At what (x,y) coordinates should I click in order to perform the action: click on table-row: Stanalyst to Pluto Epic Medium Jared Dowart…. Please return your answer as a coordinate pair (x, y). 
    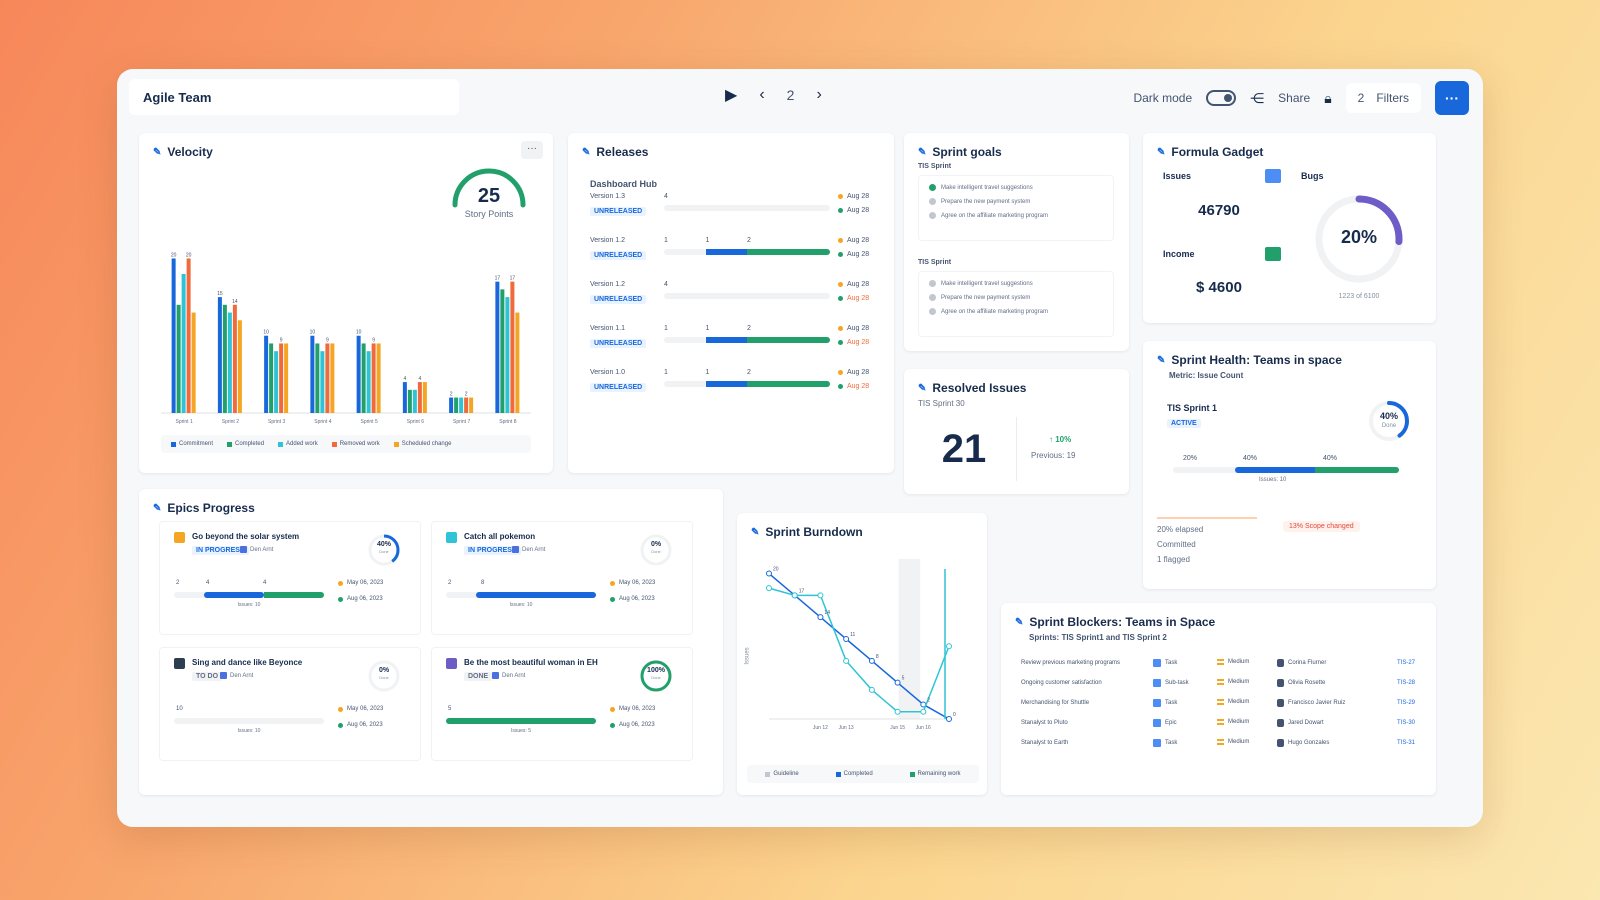
    Looking at the image, I should click on (1221, 725).